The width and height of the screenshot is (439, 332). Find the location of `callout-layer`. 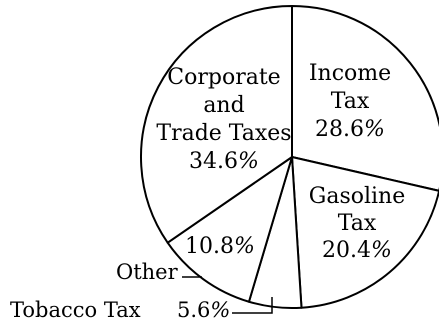

callout-layer is located at coordinates (227, 295).